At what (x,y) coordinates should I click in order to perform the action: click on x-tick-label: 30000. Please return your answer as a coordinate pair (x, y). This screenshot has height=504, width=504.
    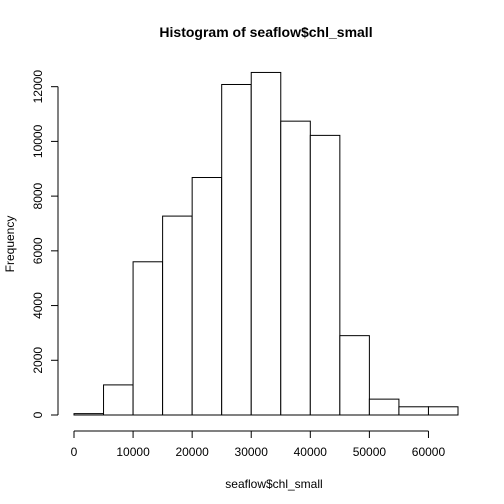
    Looking at the image, I should click on (252, 452).